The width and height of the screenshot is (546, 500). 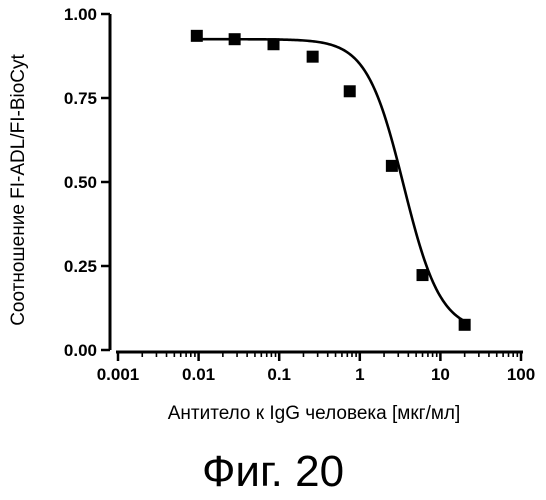 What do you see at coordinates (80, 14) in the screenshot?
I see `y-tick-label: 1.00` at bounding box center [80, 14].